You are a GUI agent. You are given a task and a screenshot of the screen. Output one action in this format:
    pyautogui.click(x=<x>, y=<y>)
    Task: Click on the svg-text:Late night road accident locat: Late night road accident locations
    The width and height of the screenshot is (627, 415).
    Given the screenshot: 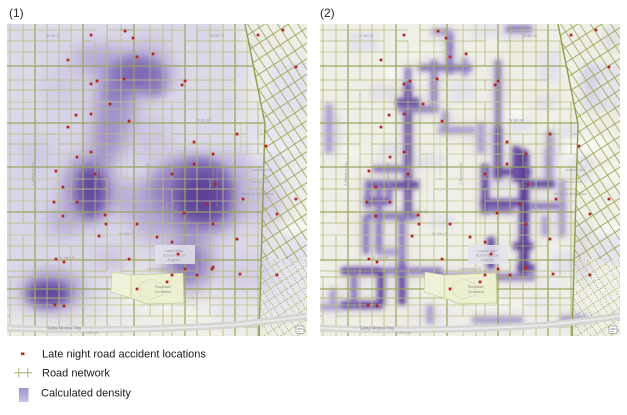 What is the action you would take?
    pyautogui.click(x=124, y=355)
    